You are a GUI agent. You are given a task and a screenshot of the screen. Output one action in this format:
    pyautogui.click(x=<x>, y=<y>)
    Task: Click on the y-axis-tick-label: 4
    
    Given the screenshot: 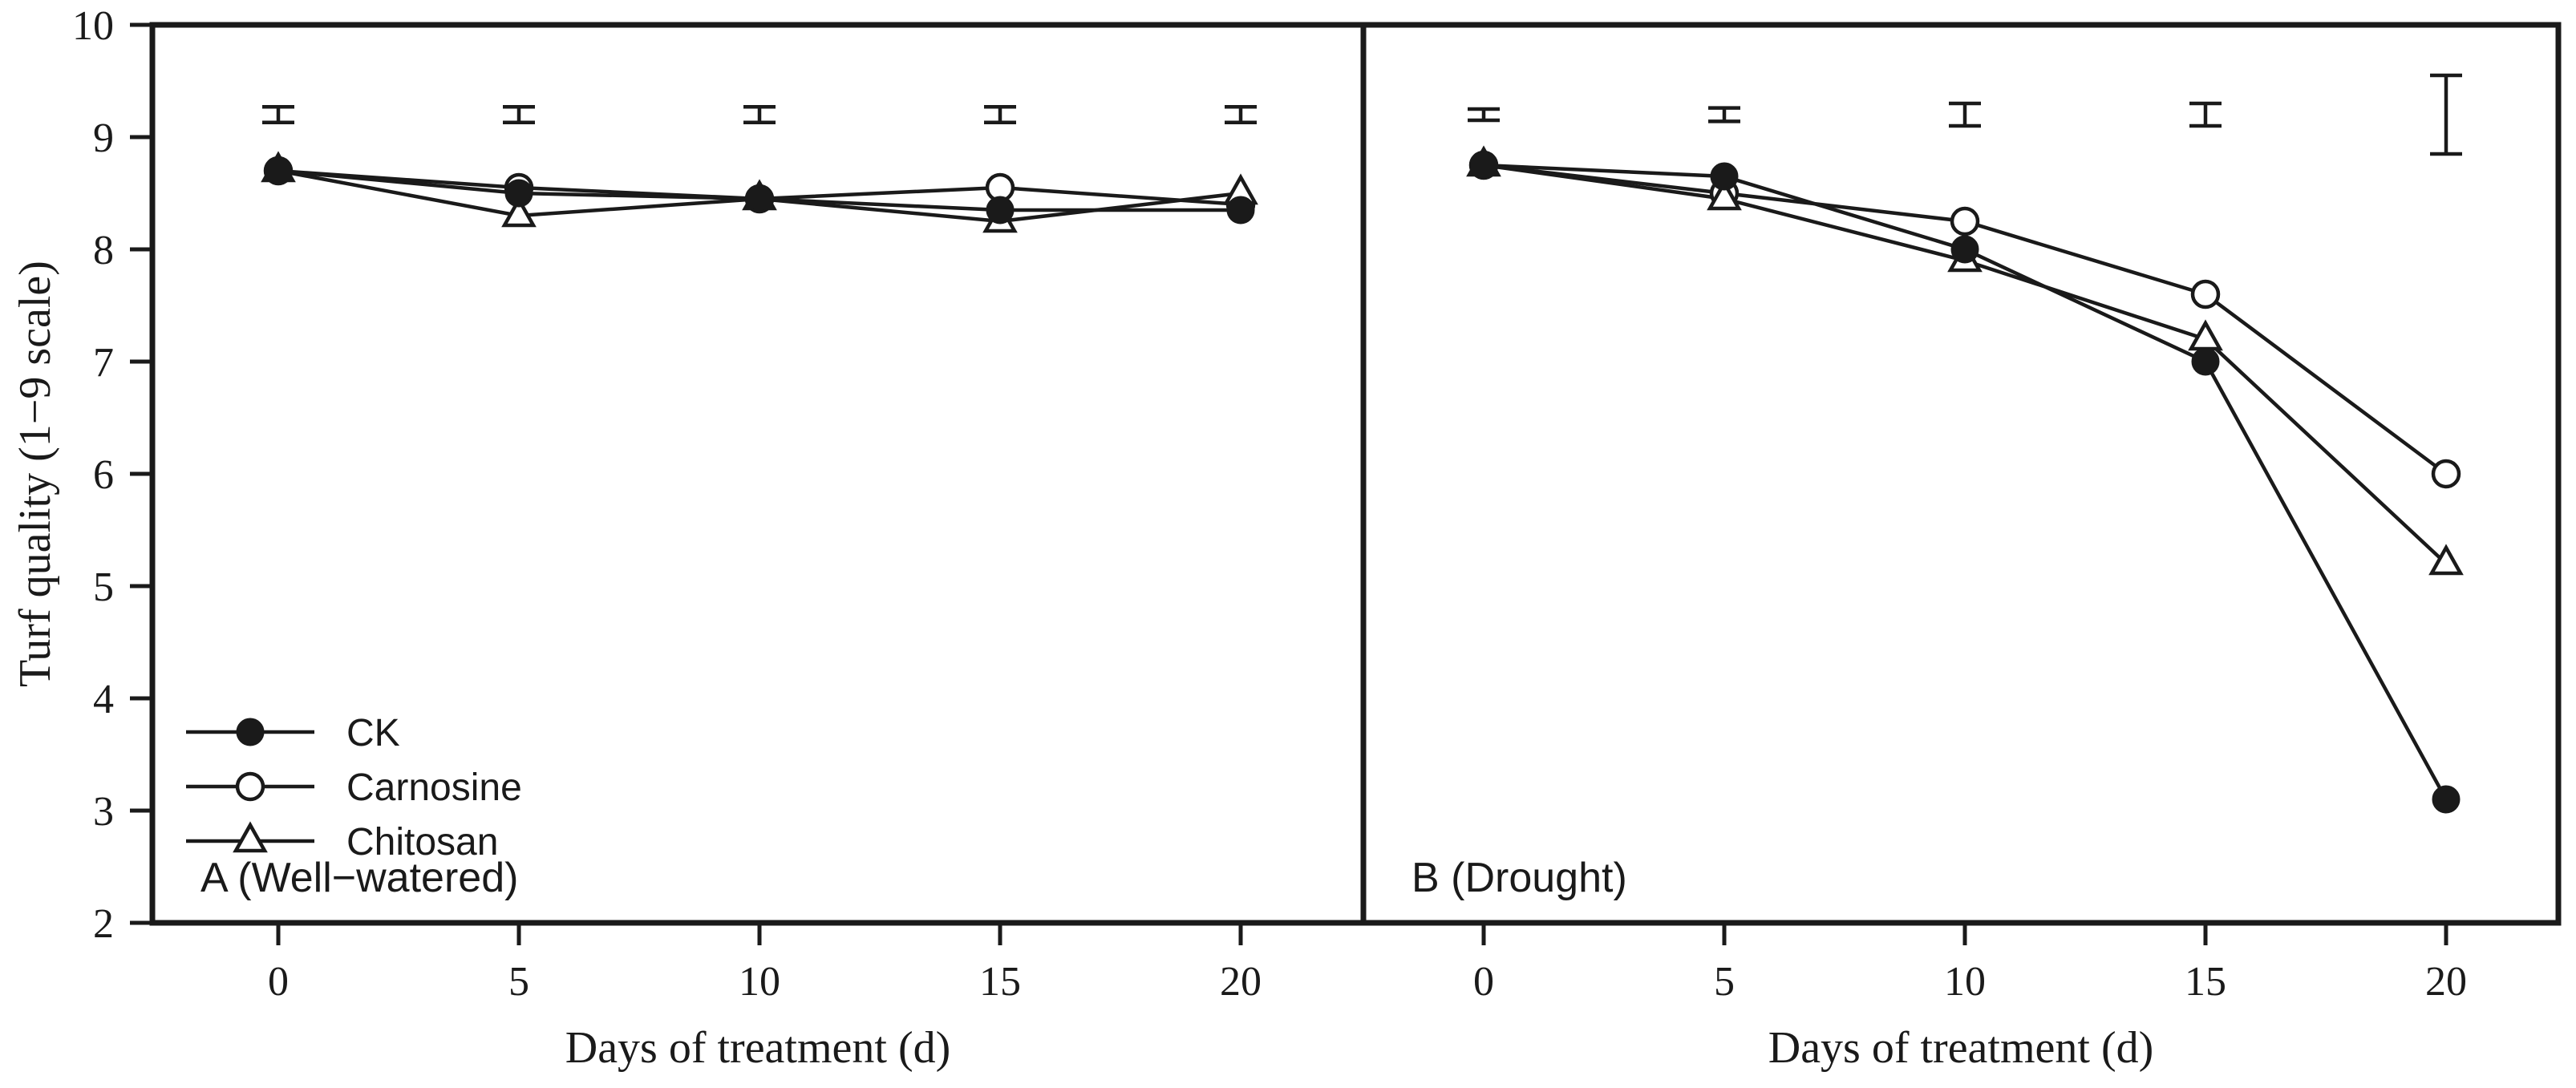 What is the action you would take?
    pyautogui.click(x=104, y=699)
    